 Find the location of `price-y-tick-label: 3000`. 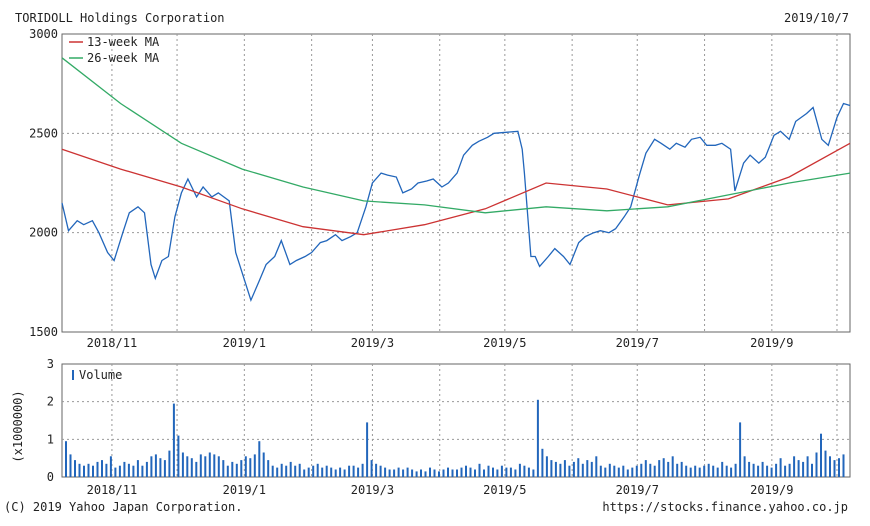

price-y-tick-label: 3000 is located at coordinates (43, 34).